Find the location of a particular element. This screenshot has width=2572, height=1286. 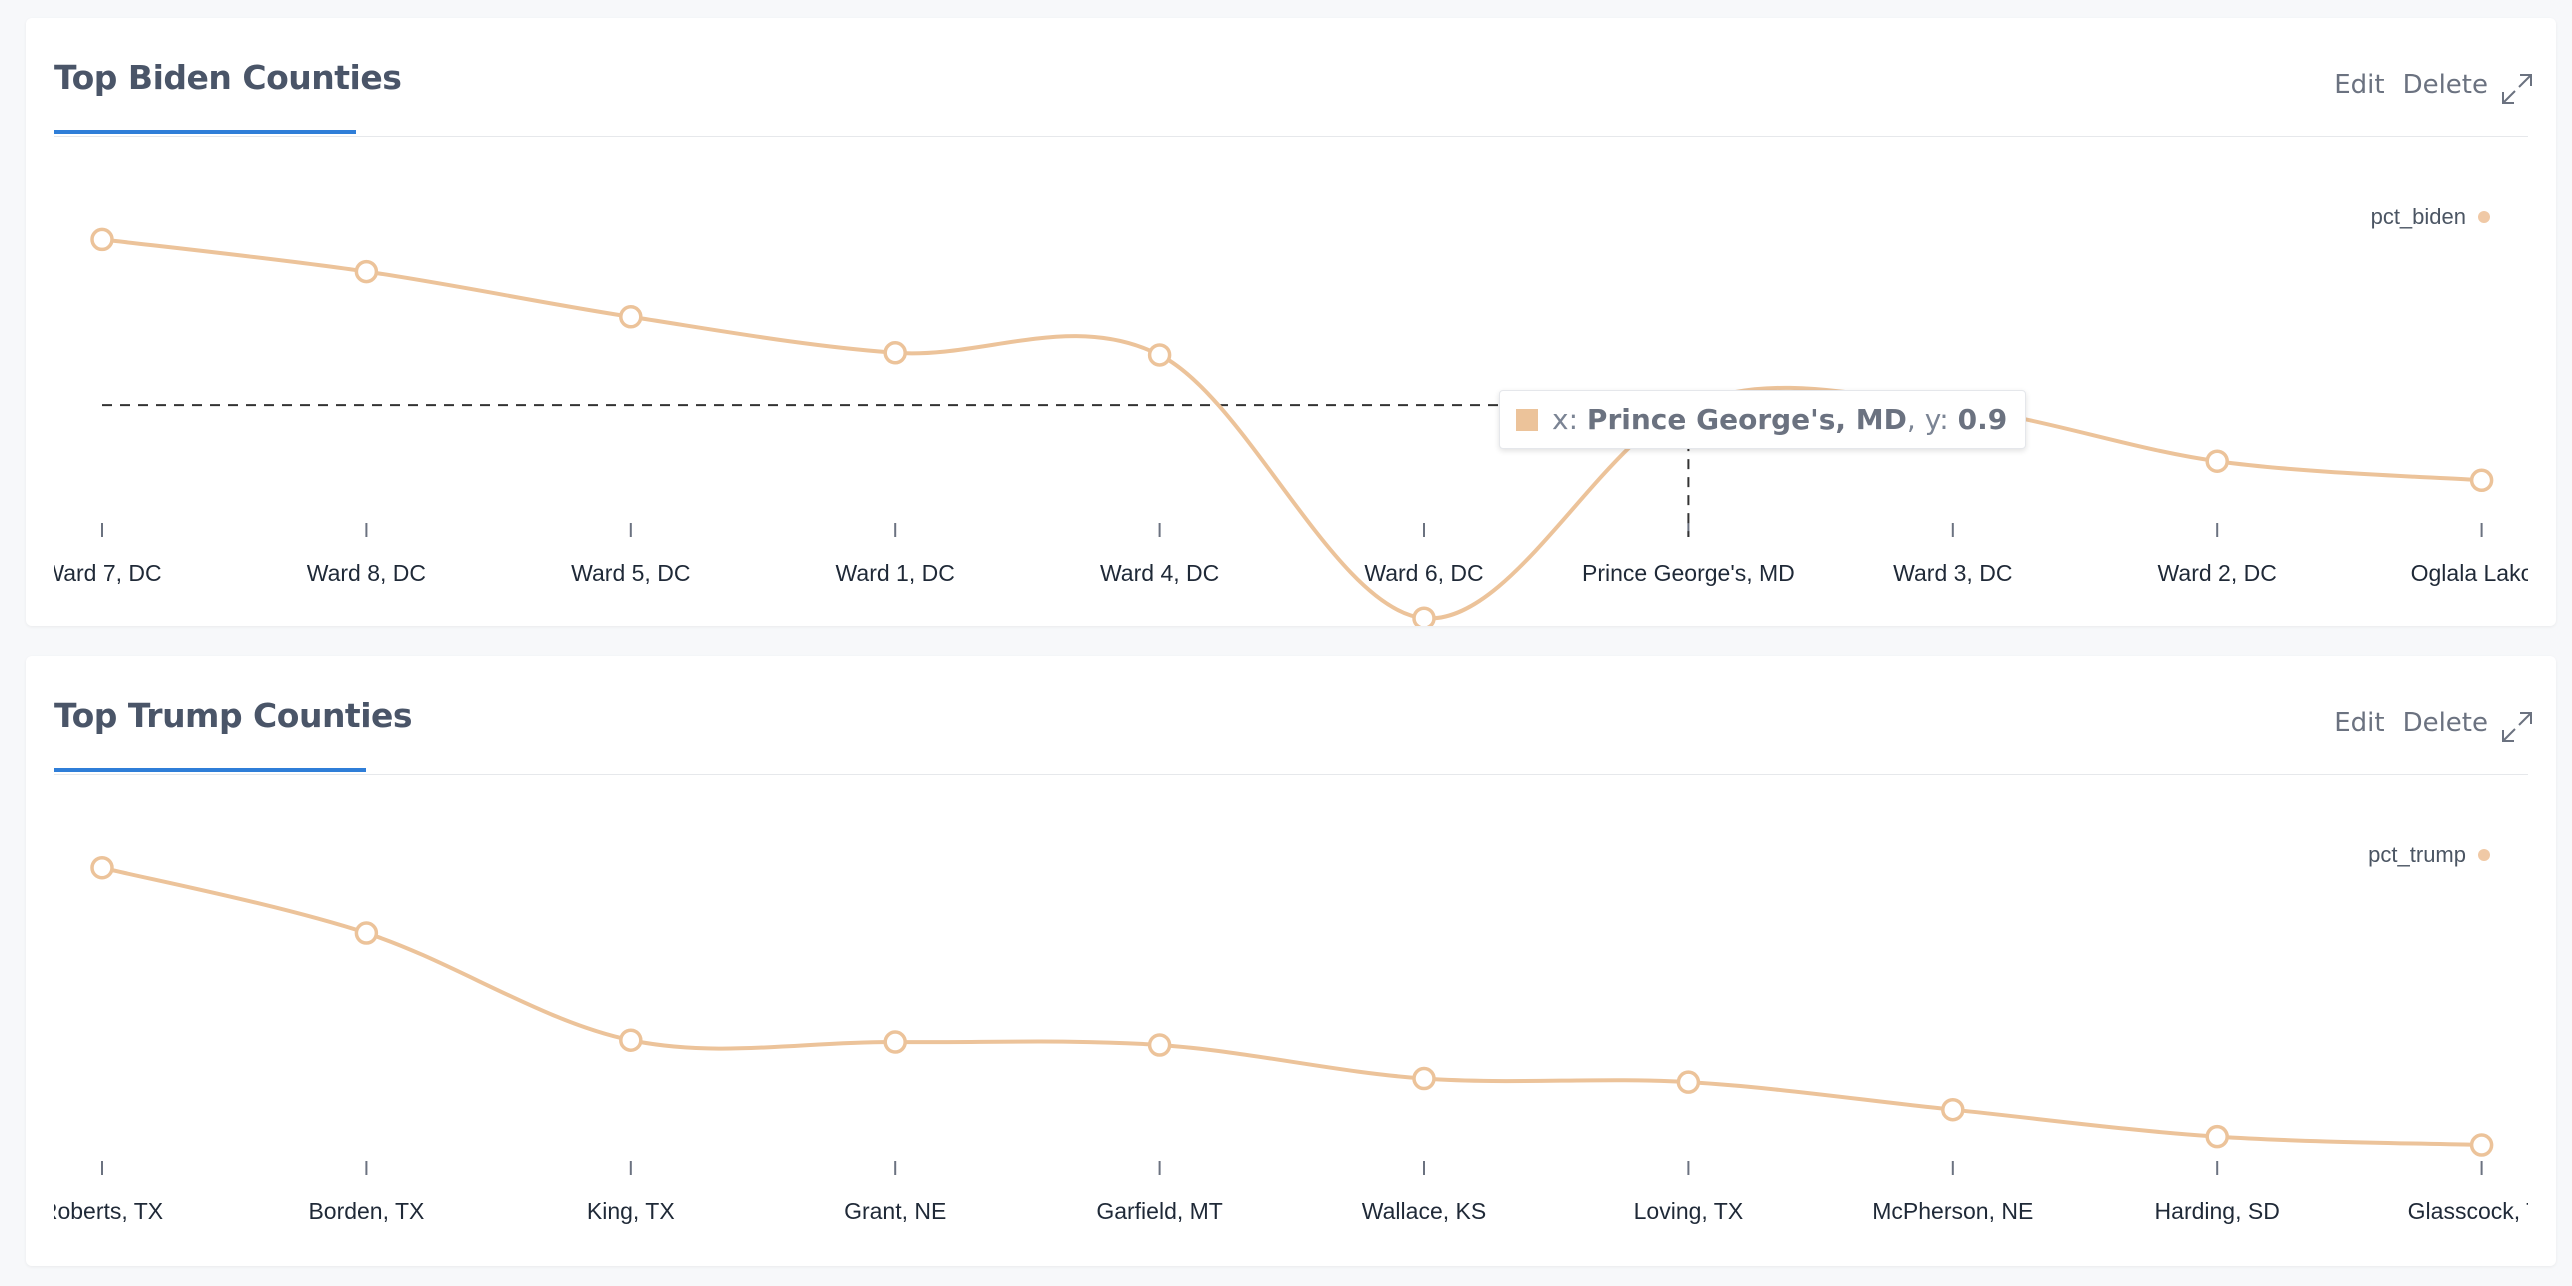

tooltip-swatch-icon is located at coordinates (1527, 419).